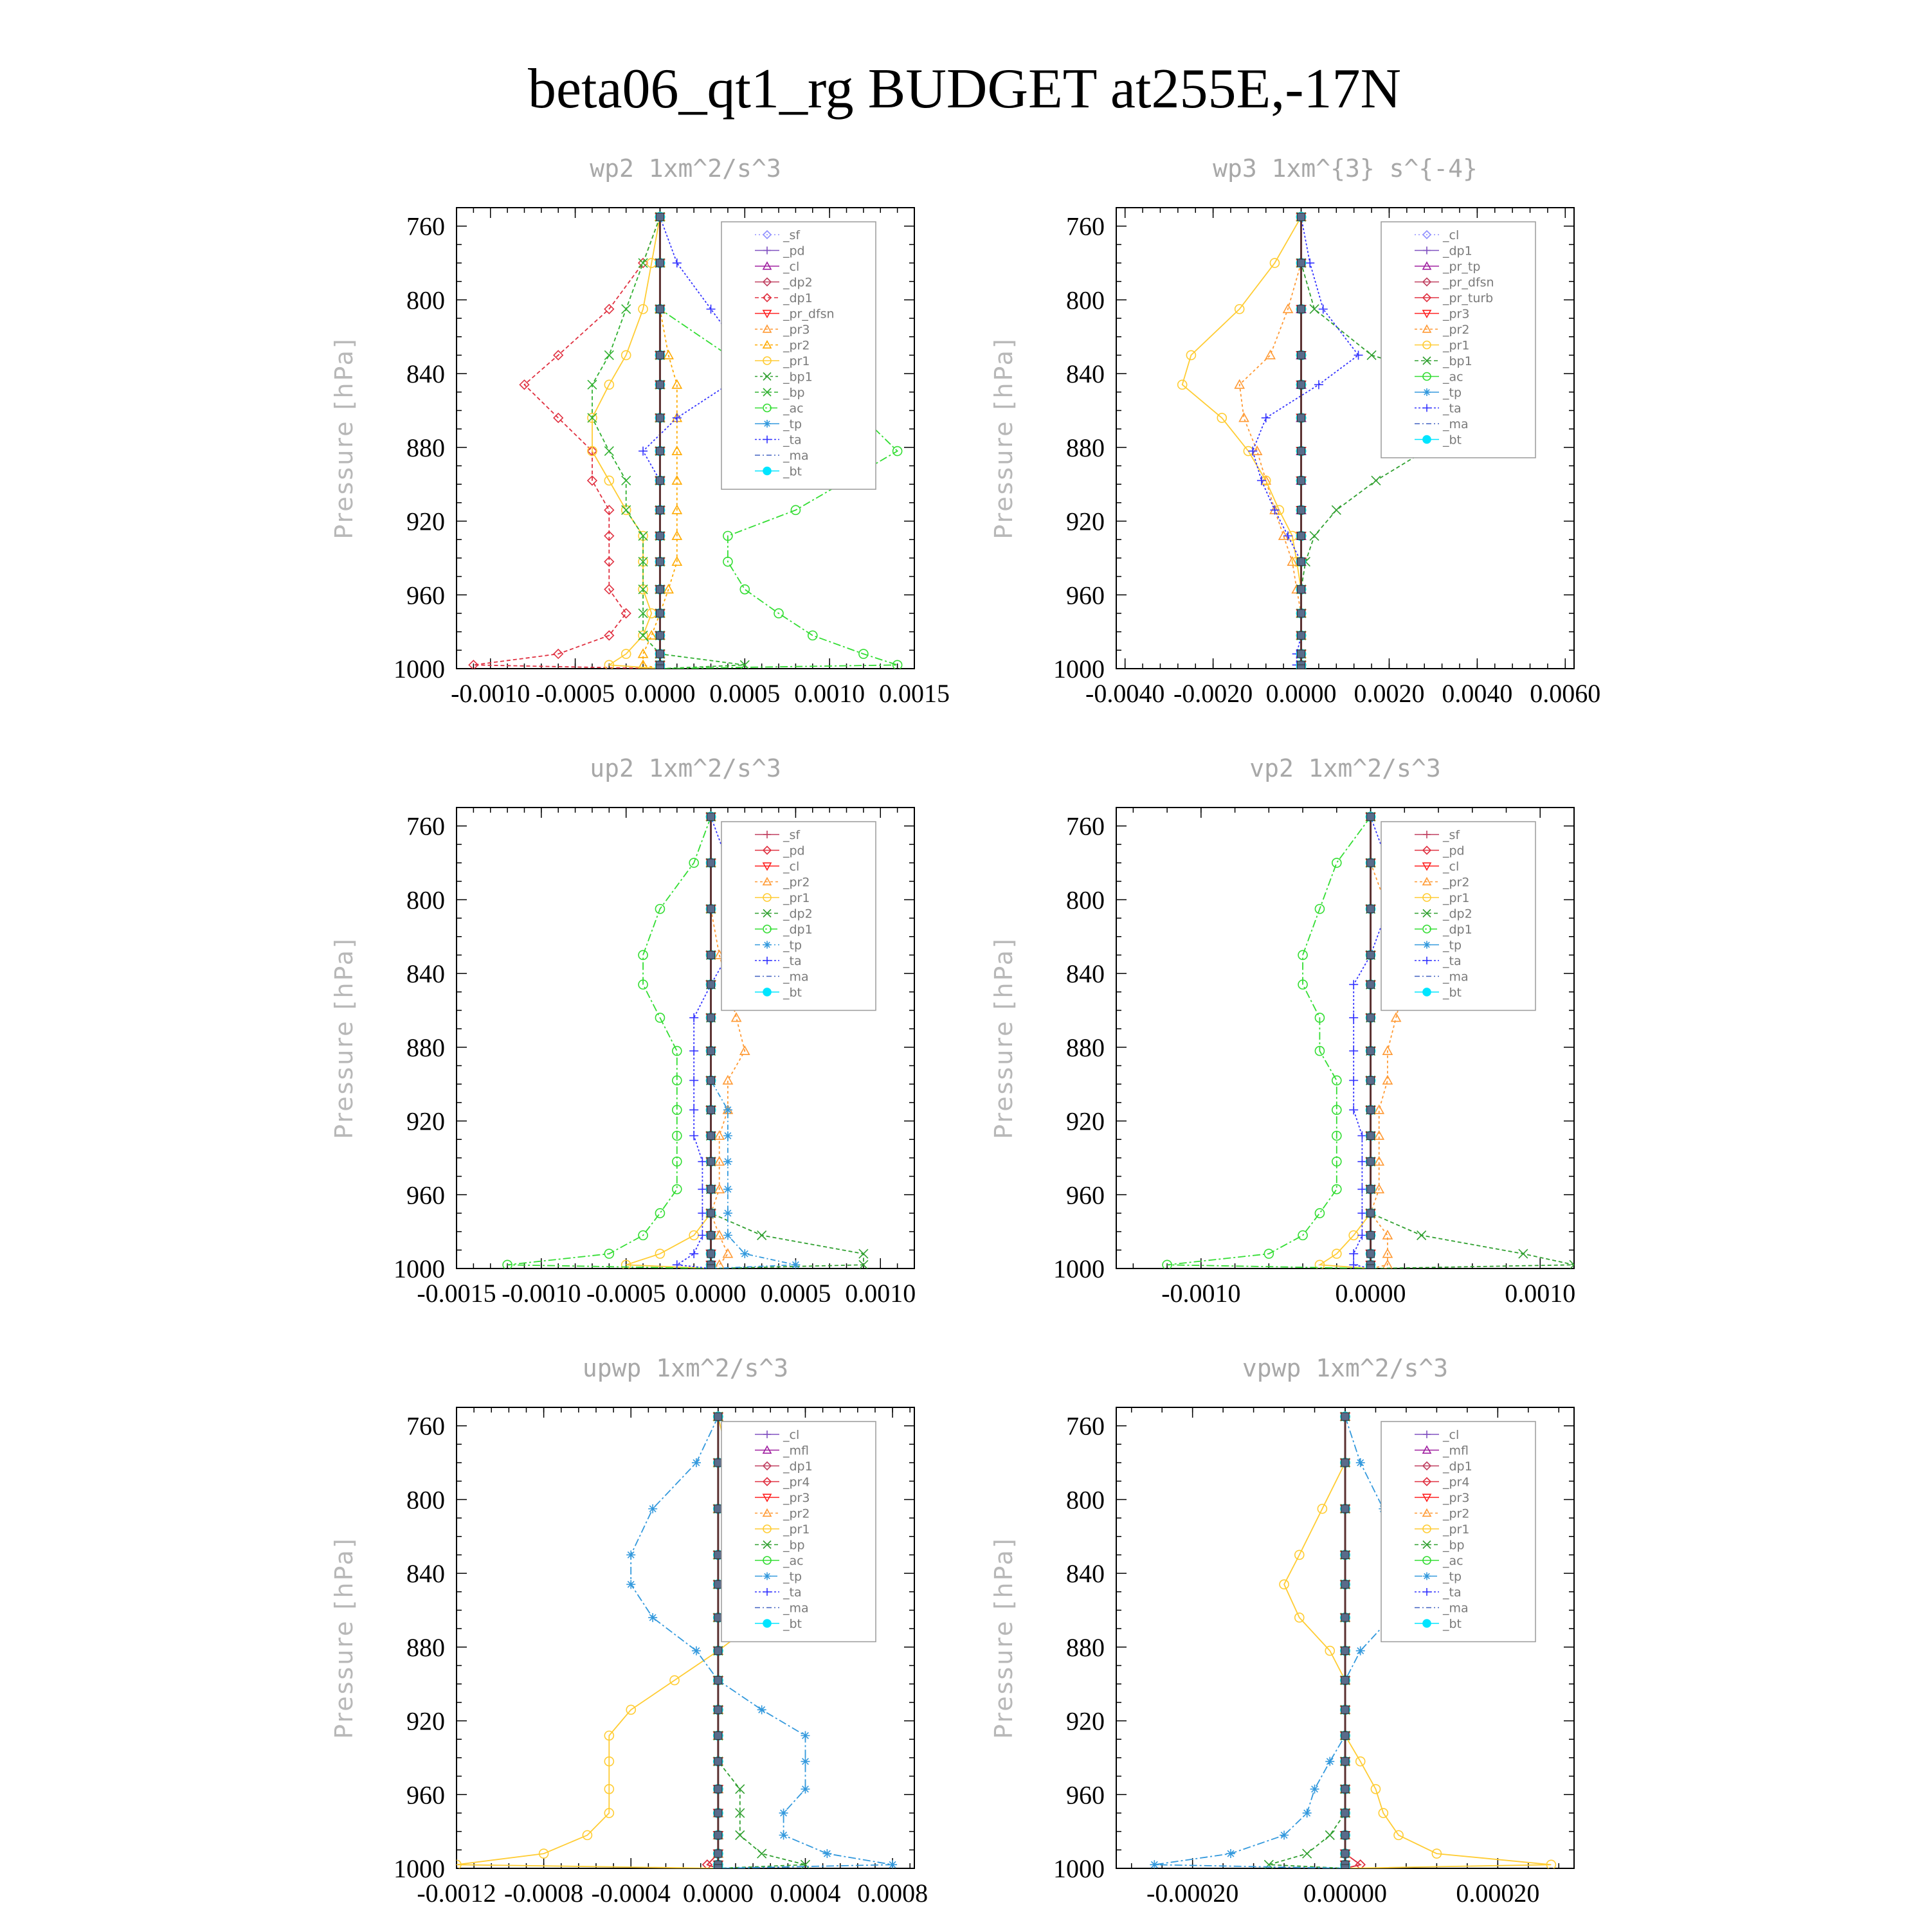 The width and height of the screenshot is (1929, 1932). Describe the element at coordinates (425, 1121) in the screenshot. I see `y-tick-label: 920` at that location.